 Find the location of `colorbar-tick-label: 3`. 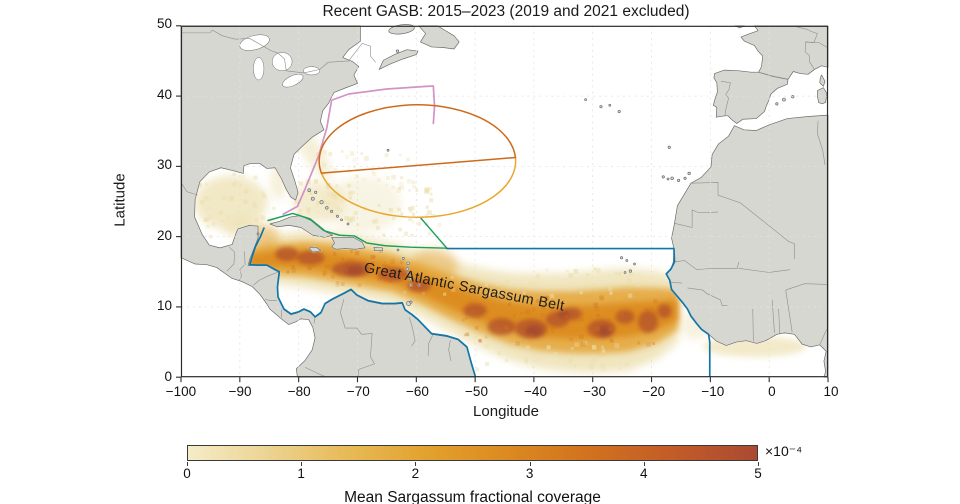

colorbar-tick-label: 3 is located at coordinates (529, 473).